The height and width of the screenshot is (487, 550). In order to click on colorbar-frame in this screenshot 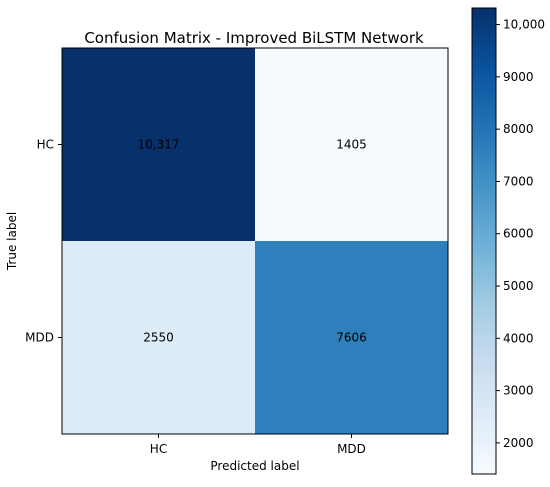, I will do `click(484, 241)`.